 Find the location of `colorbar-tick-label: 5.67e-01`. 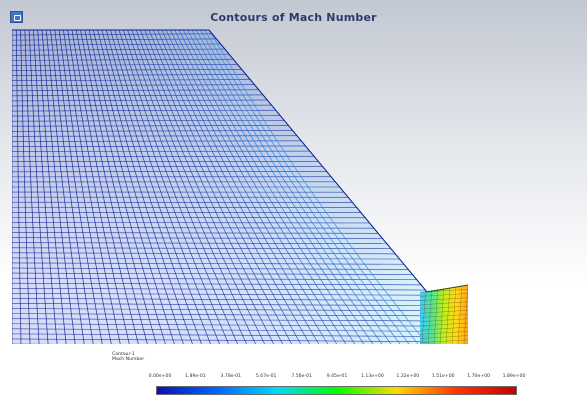

colorbar-tick-label: 5.67e-01 is located at coordinates (266, 376).